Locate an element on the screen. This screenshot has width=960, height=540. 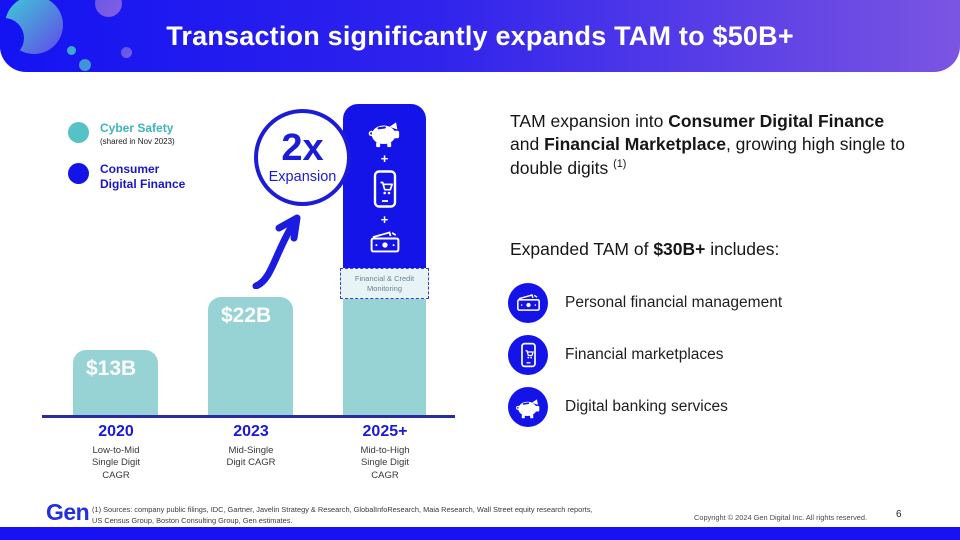
expansion-badge: 2x Expansion is located at coordinates (302, 157).